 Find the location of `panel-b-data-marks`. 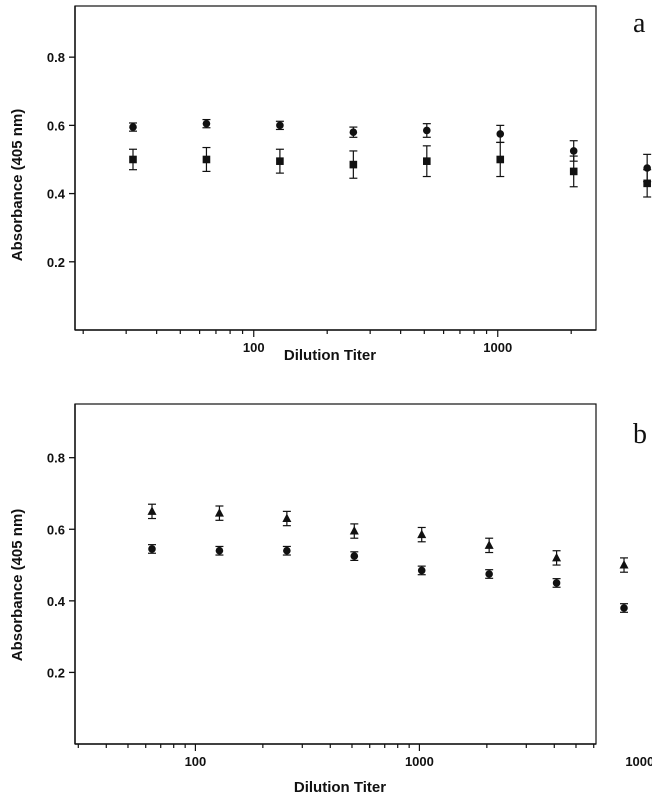

panel-b-data-marks is located at coordinates (388, 558).